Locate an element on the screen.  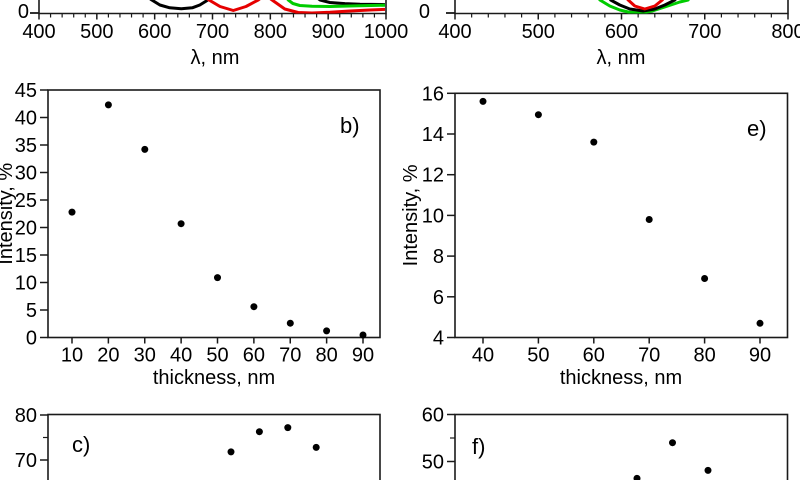
panel-letter: b) is located at coordinates (350, 125).